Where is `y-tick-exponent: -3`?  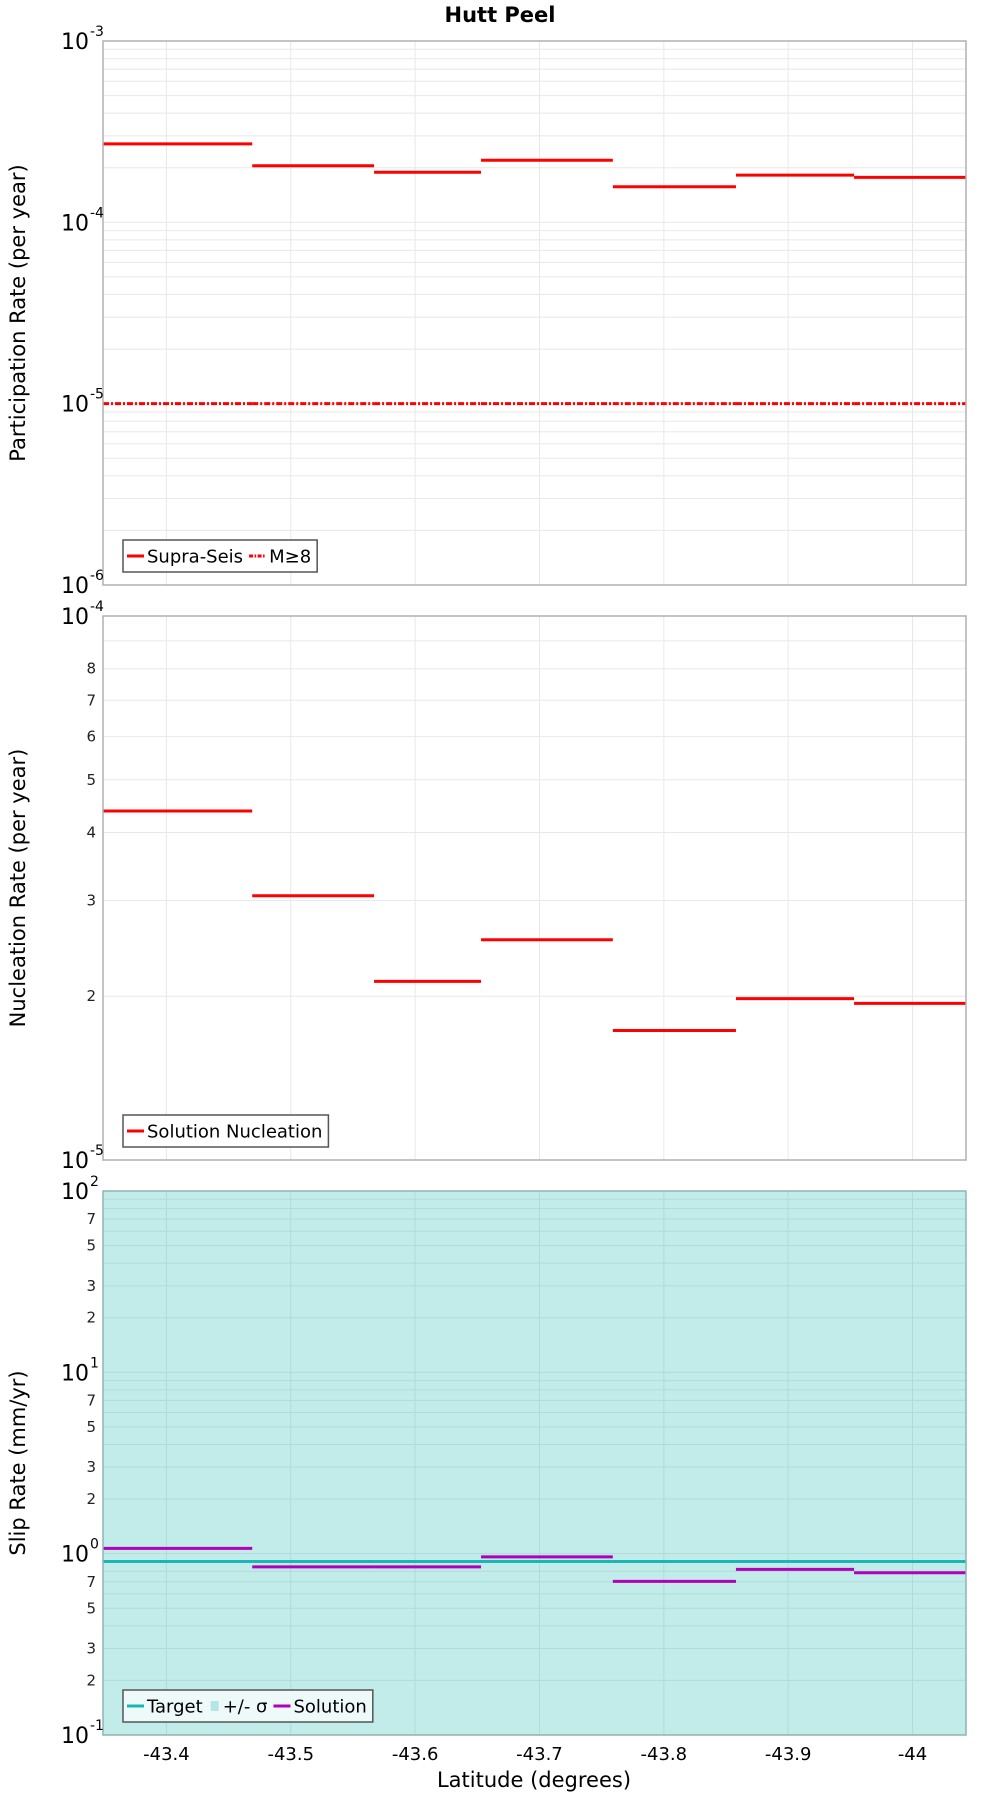
y-tick-exponent: -3 is located at coordinates (97, 32).